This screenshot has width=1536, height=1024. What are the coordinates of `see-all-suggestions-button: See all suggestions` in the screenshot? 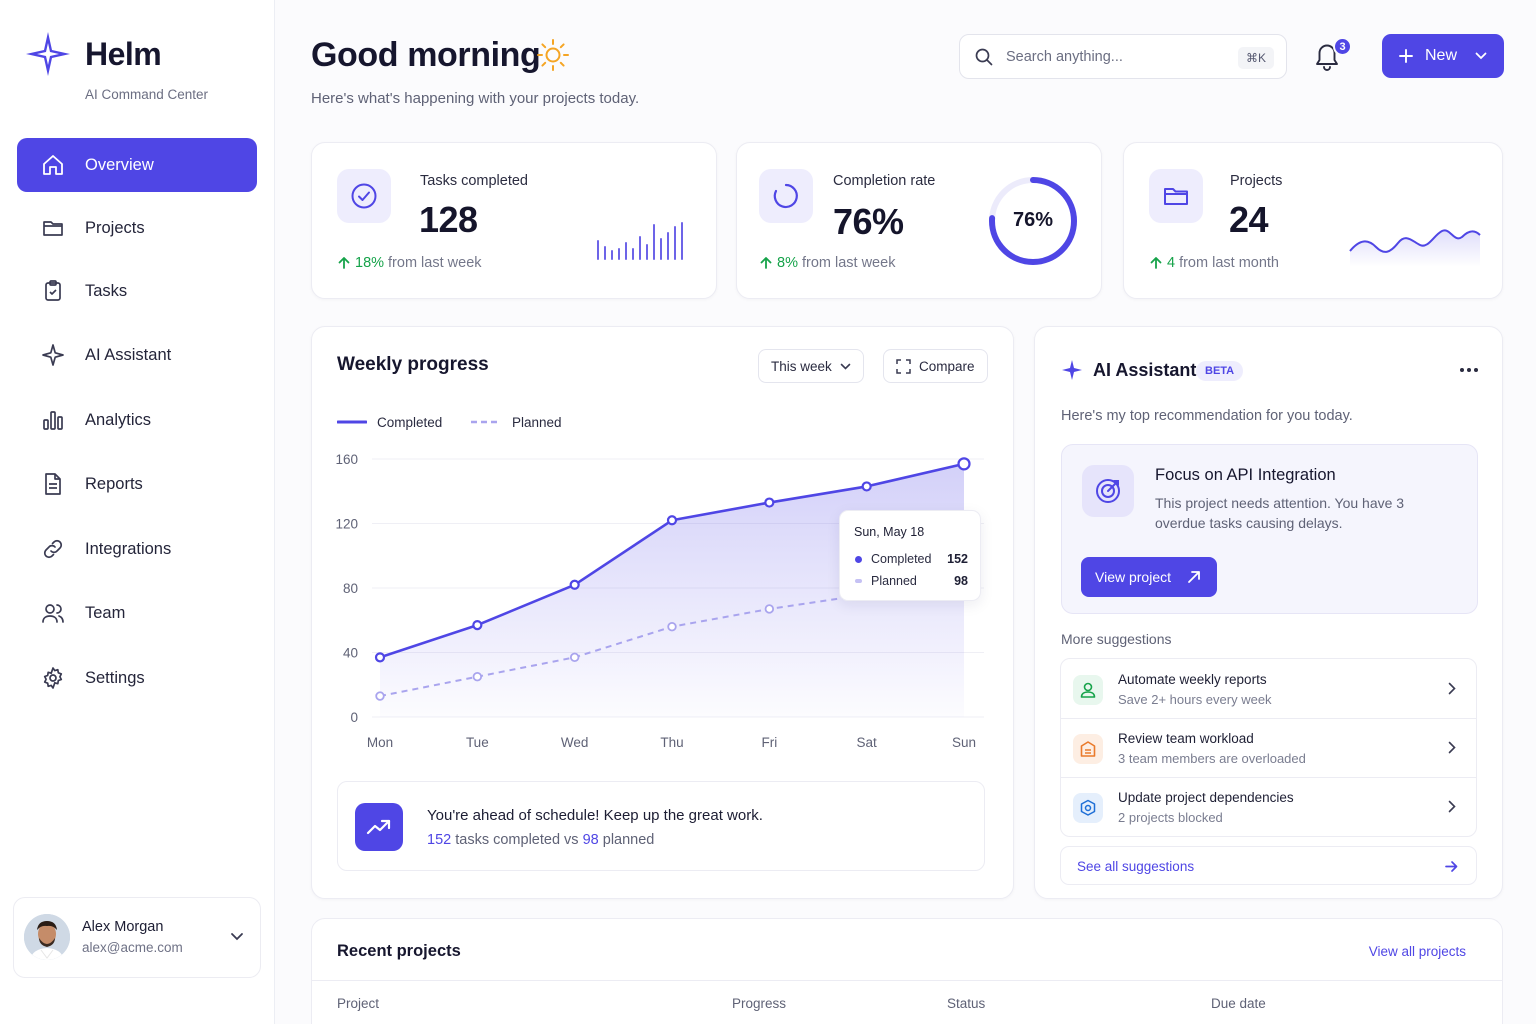 It's located at (1268, 865).